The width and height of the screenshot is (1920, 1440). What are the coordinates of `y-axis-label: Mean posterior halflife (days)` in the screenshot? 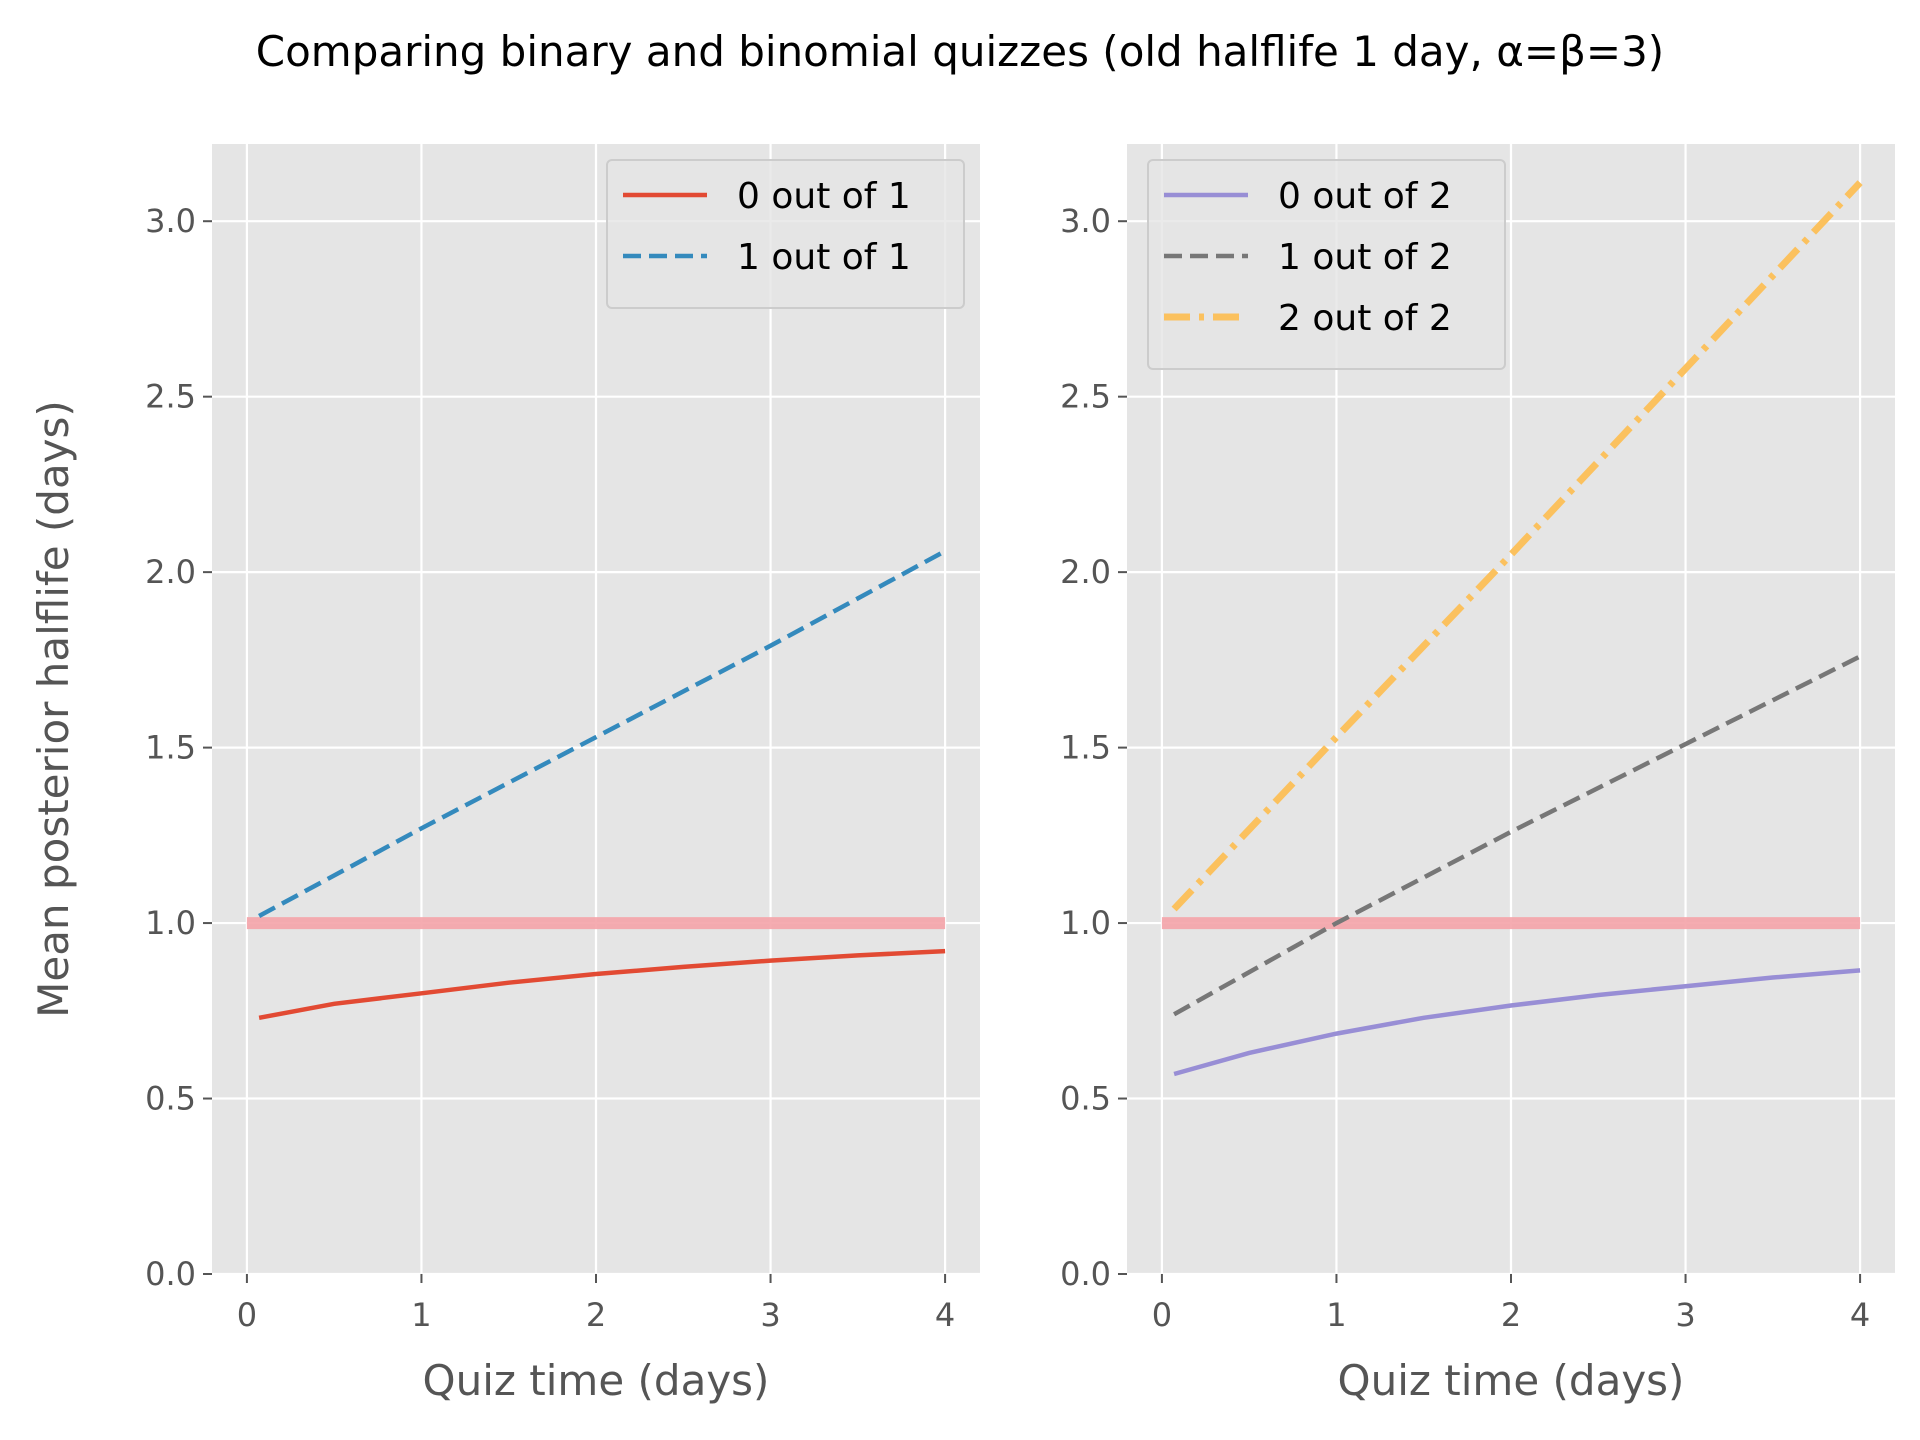 It's located at (53, 709).